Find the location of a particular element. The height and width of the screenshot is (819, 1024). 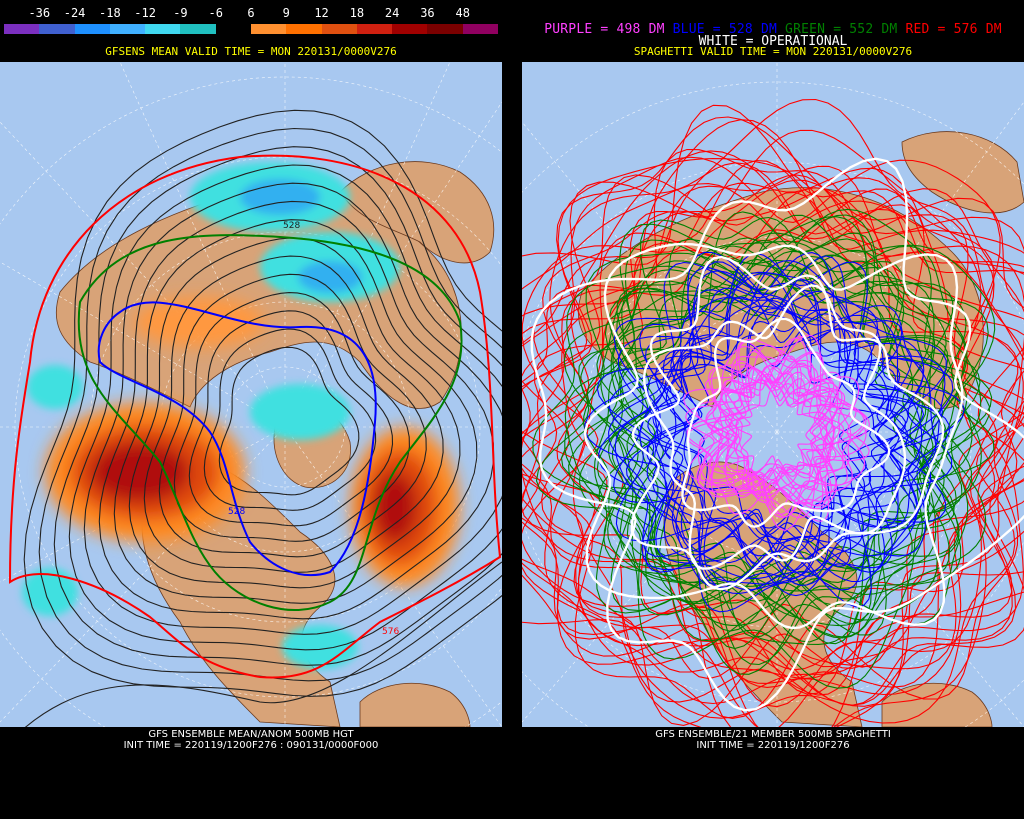

spaghetti-552-line is located at coordinates (770, 431).